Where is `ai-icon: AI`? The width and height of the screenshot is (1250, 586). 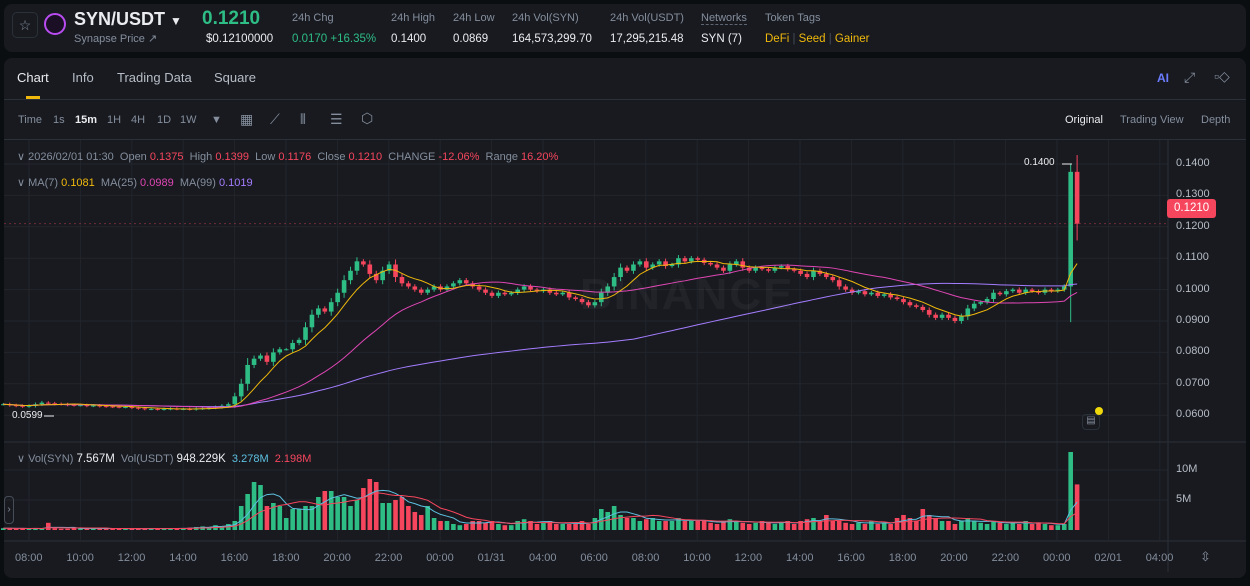 ai-icon: AI is located at coordinates (1163, 78).